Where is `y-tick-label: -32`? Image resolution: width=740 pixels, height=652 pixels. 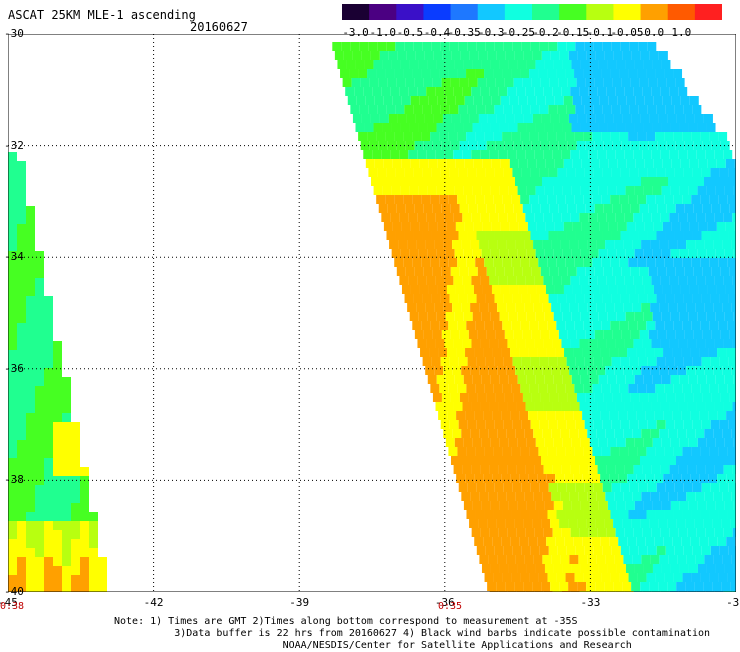 y-tick-label: -32 is located at coordinates (14, 145).